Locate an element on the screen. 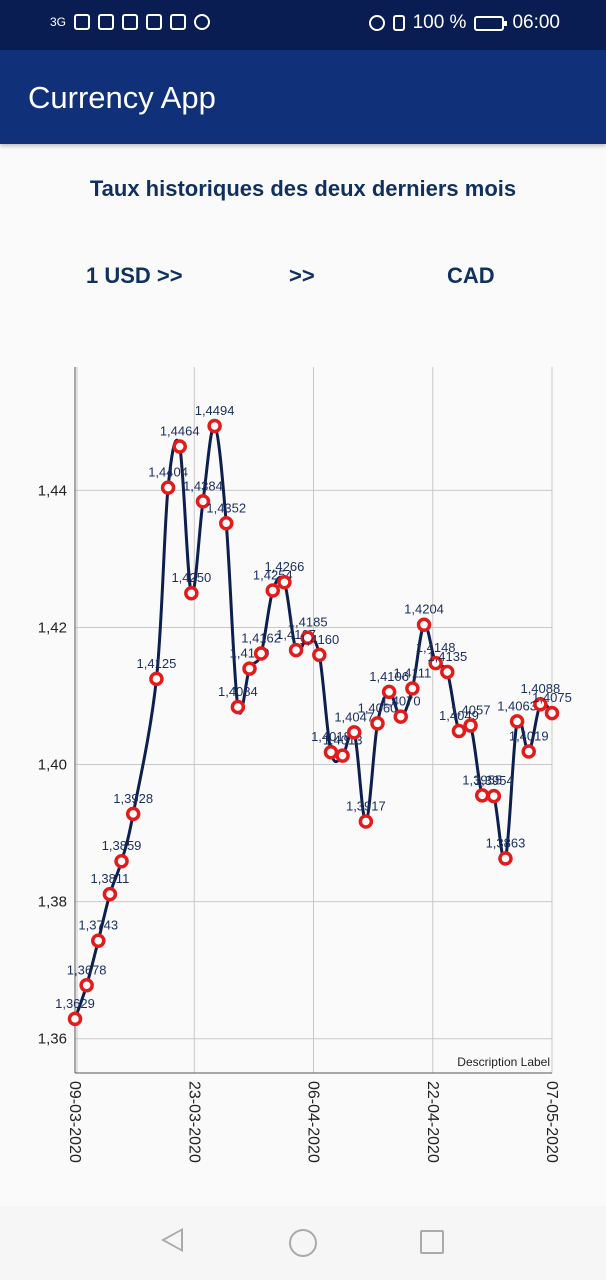 The width and height of the screenshot is (606, 1280). data-label: 1,4125 is located at coordinates (157, 663).